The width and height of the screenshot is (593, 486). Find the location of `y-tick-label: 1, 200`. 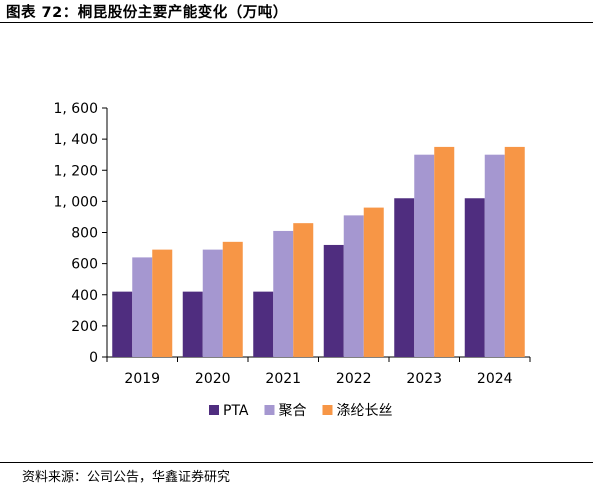

y-tick-label: 1, 200 is located at coordinates (75, 171).